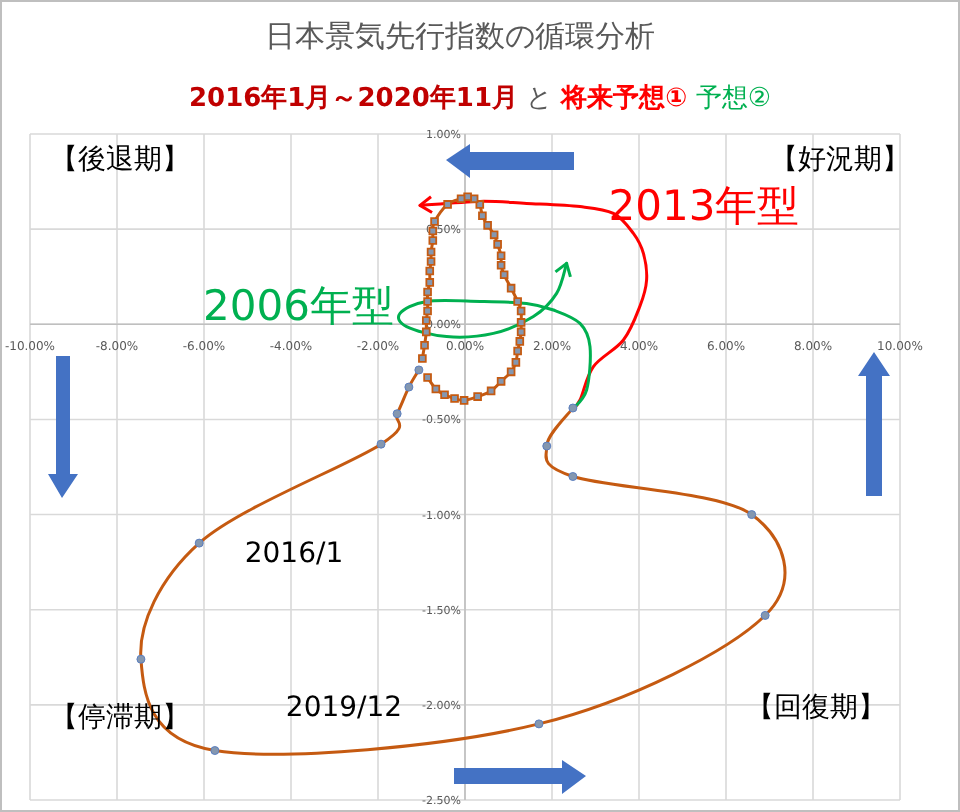  Describe the element at coordinates (344, 708) in the screenshot. I see `annotation: 2019/12` at that location.